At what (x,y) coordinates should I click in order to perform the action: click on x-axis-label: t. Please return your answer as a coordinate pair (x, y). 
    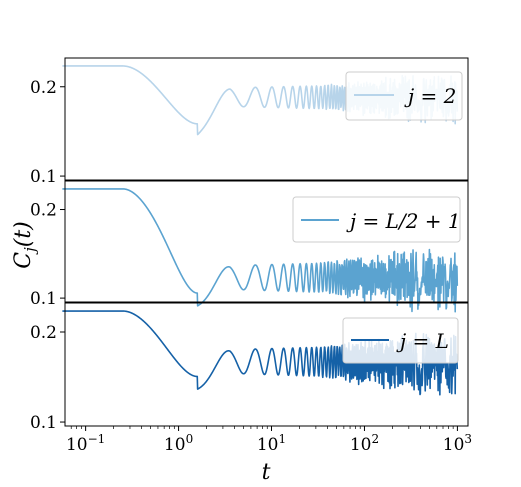
    Looking at the image, I should click on (266, 472).